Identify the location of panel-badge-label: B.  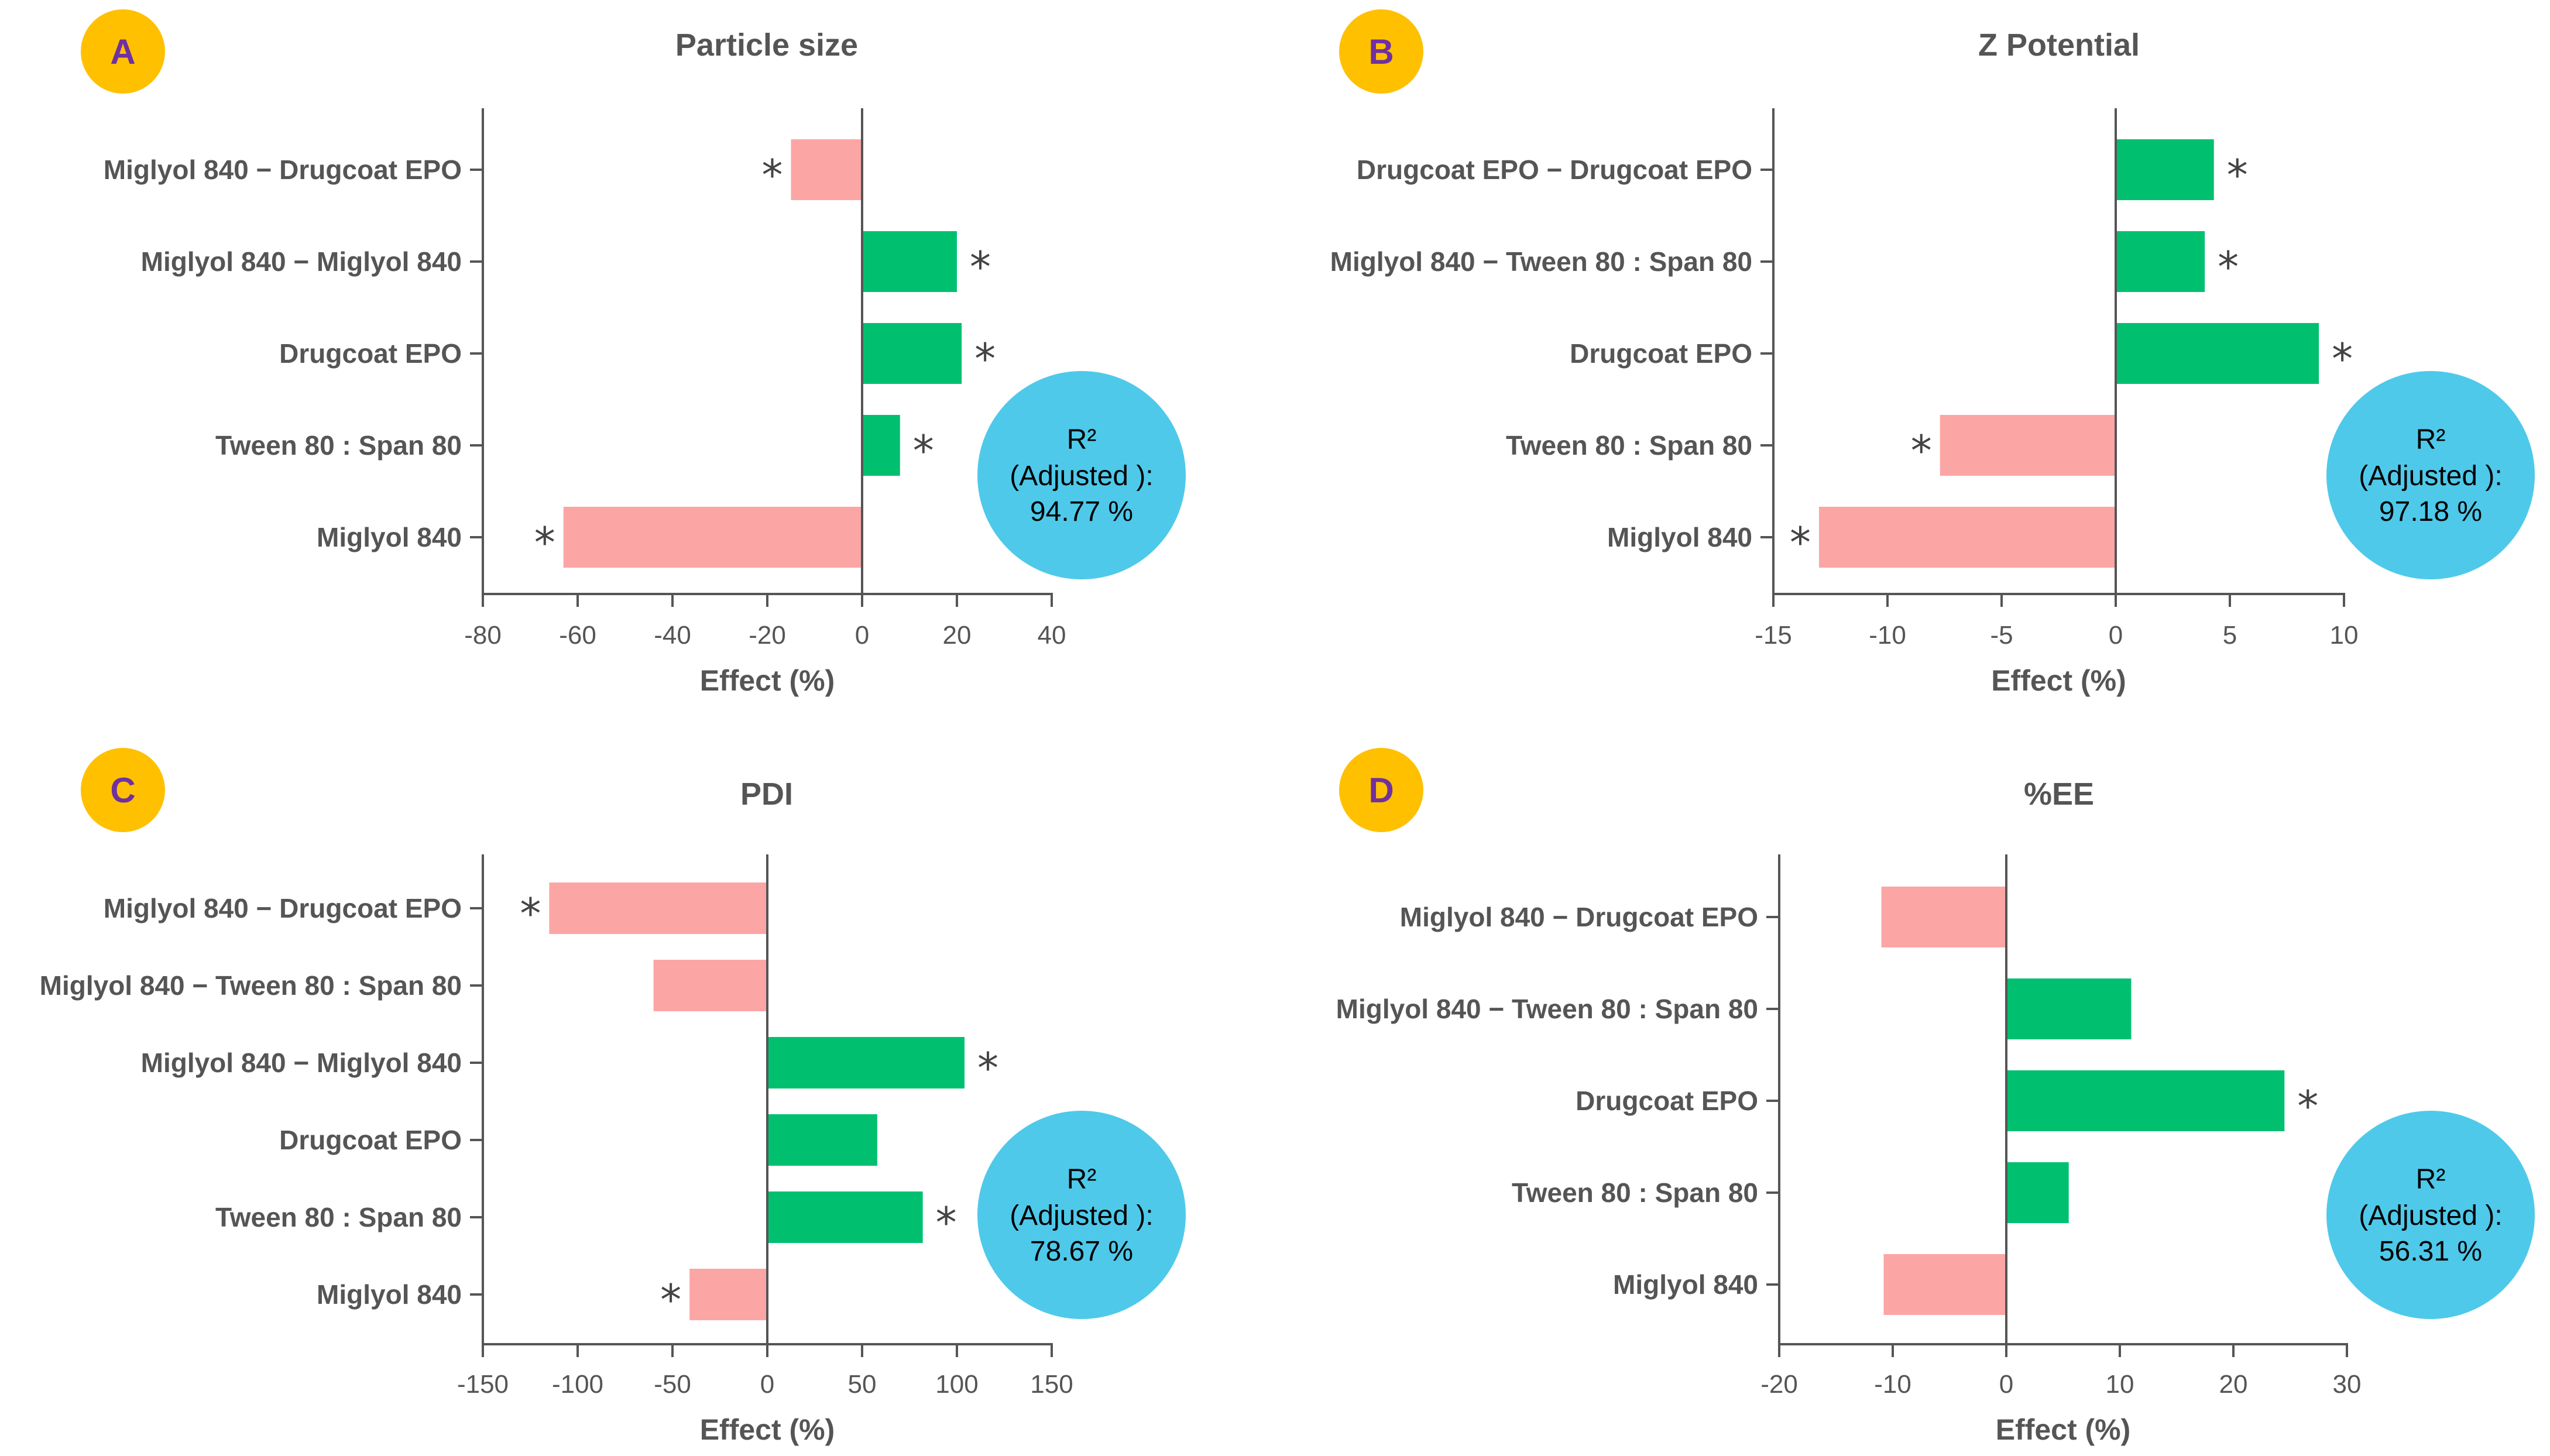
(1381, 52).